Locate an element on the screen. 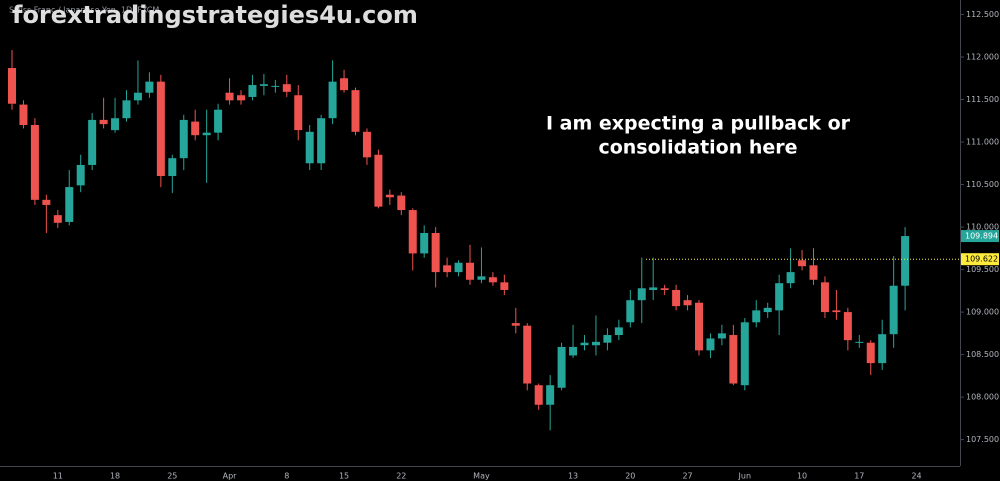 The height and width of the screenshot is (481, 1000). y-tick-label: 112.000 is located at coordinates (982, 56).